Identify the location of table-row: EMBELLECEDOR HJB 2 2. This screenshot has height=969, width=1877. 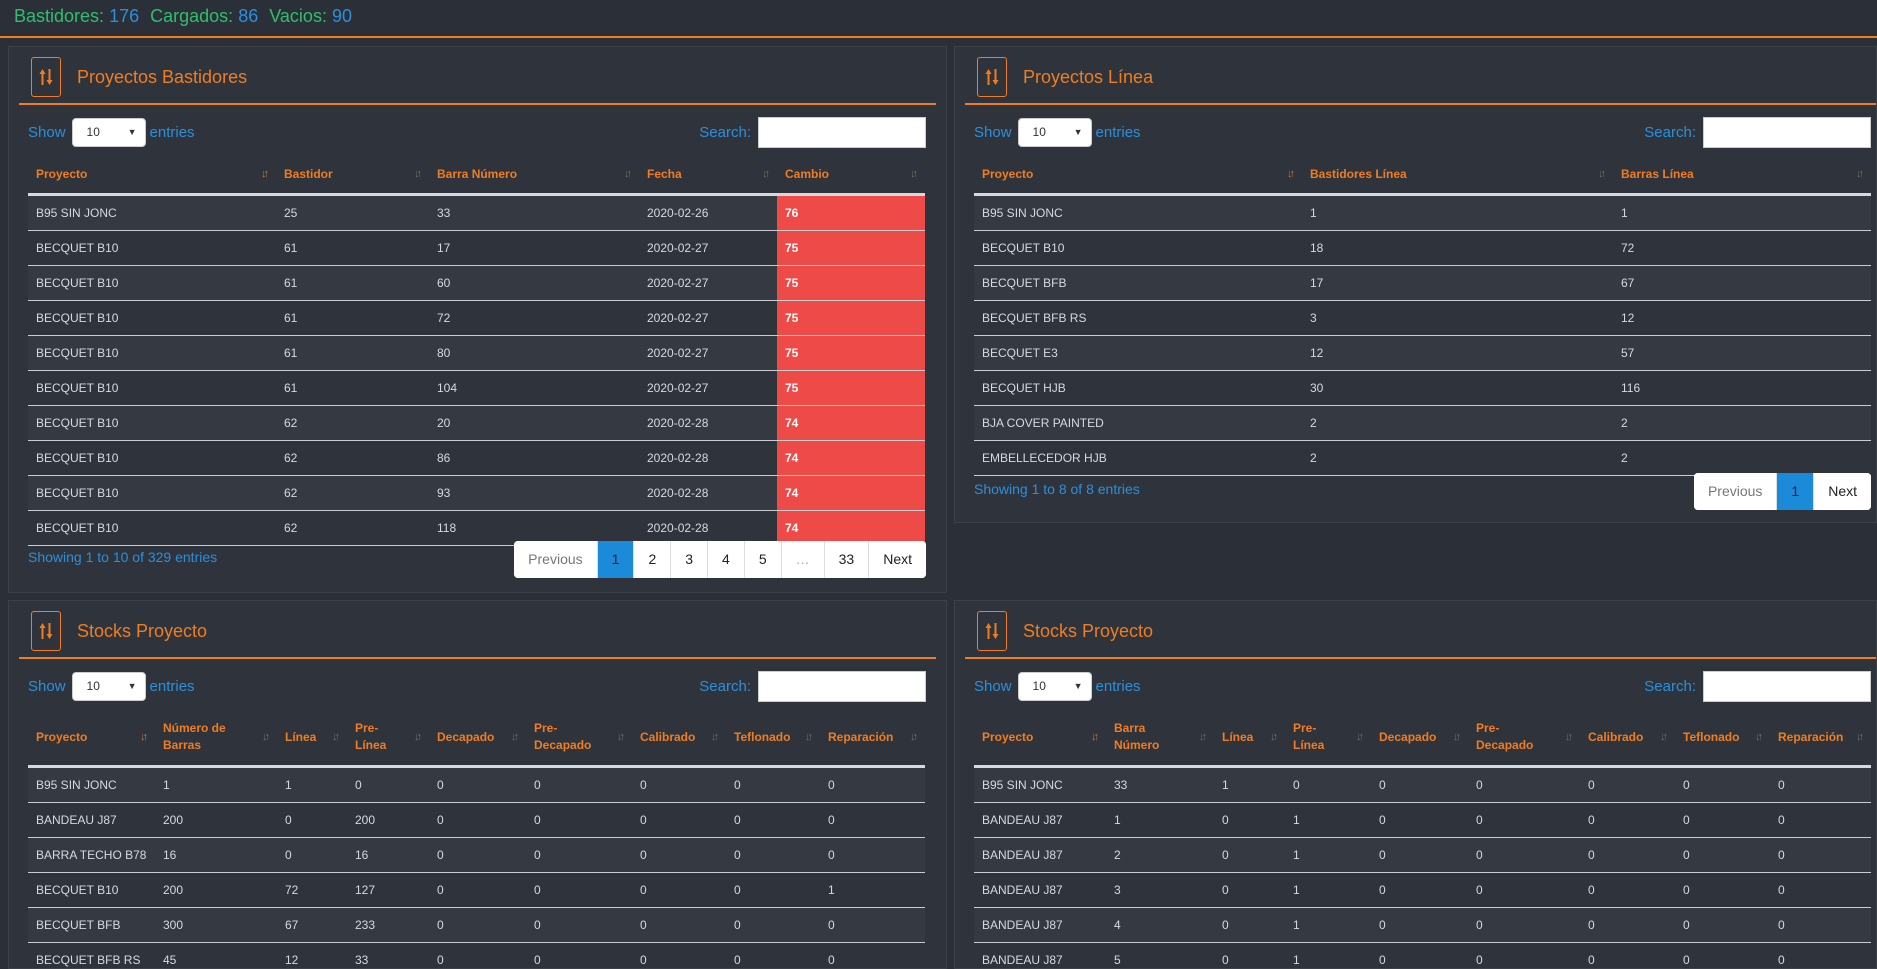
(1422, 458).